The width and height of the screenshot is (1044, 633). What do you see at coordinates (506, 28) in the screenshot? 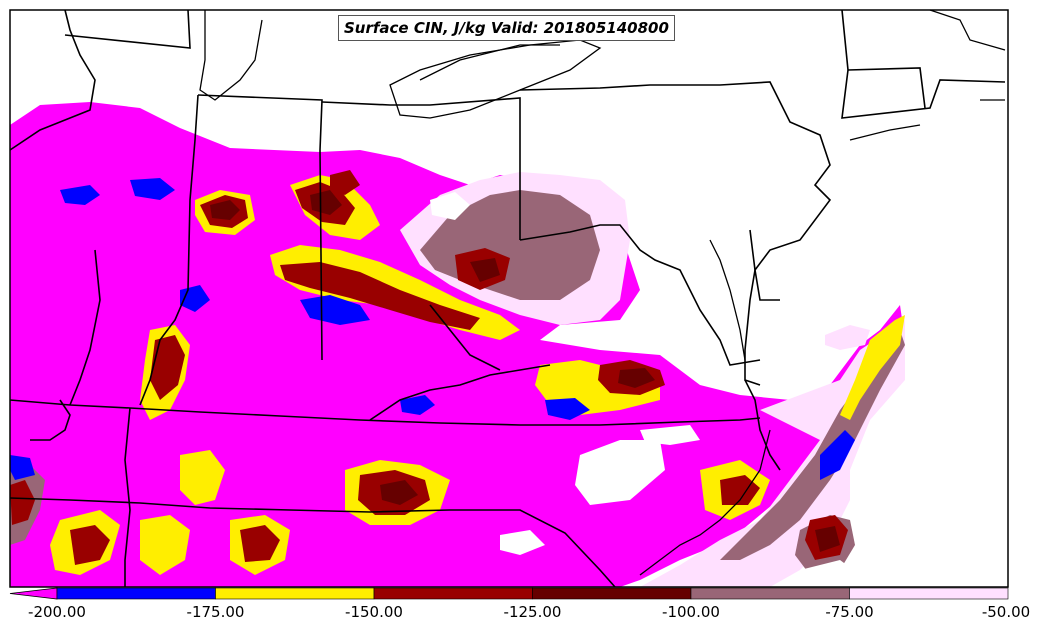
I see `map-title: Surface CIN, J/kg Valid: 201805140800` at bounding box center [506, 28].